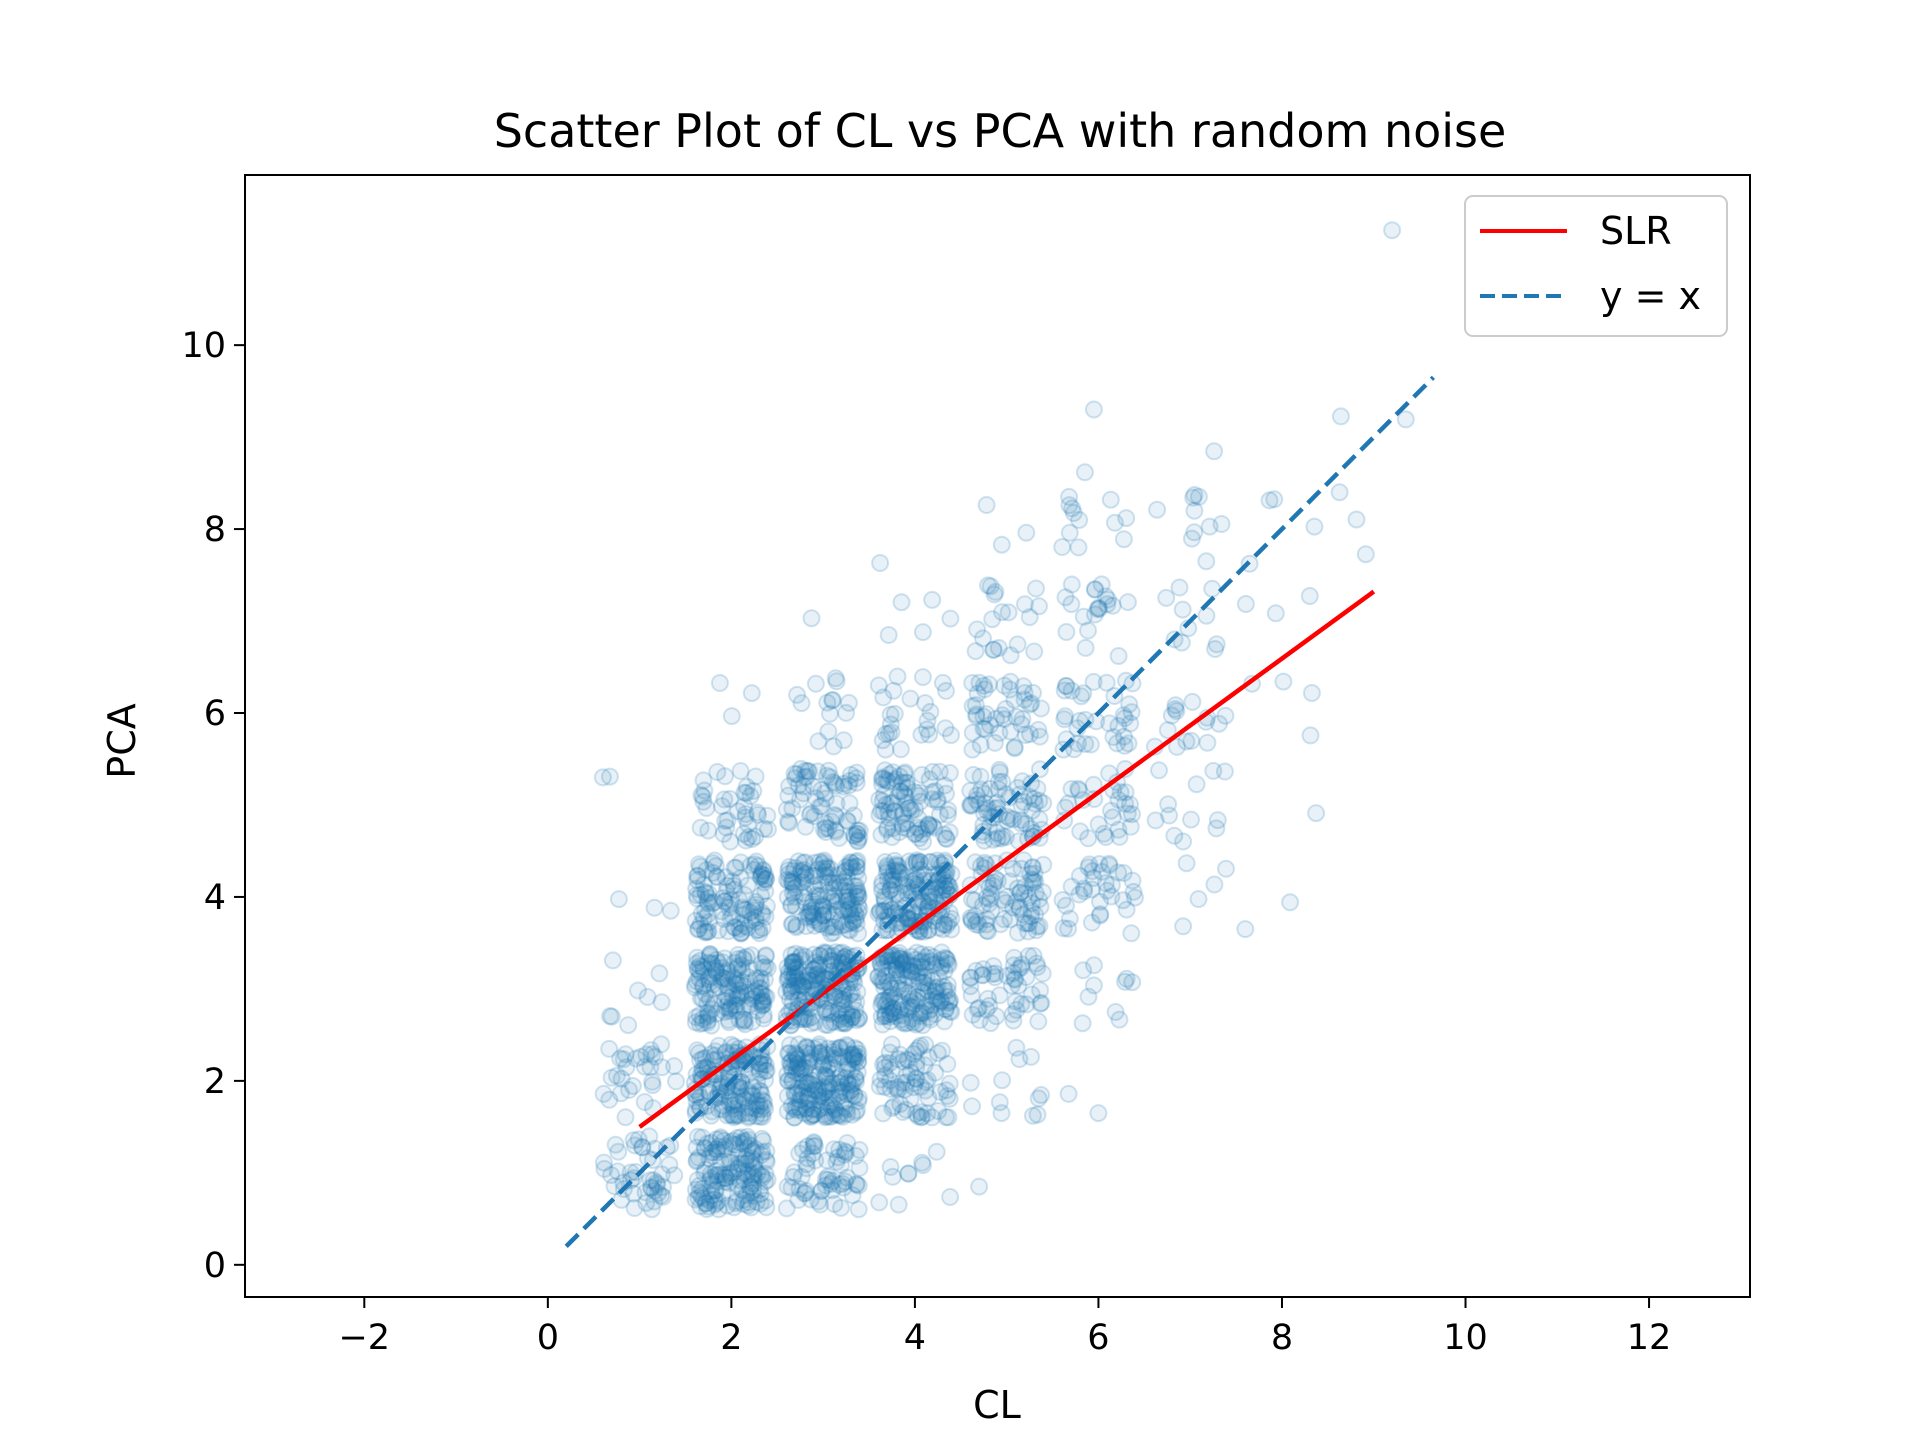 The image size is (1920, 1445). What do you see at coordinates (215, 898) in the screenshot?
I see `y-tick-label: 4` at bounding box center [215, 898].